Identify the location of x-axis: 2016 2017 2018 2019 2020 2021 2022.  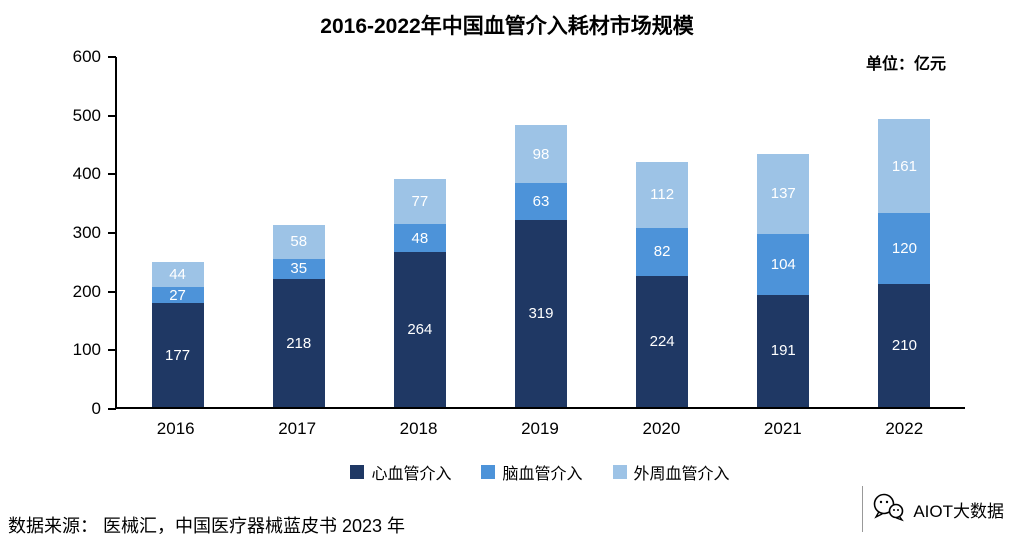
(540, 429).